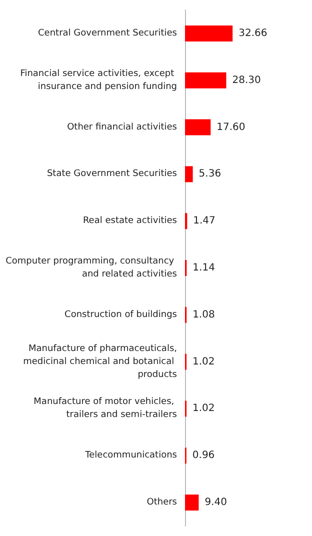  I want to click on y-tick-label: Manufacture of pharmaceuticals,medicinal chemical and botanical products, so click(100, 362).